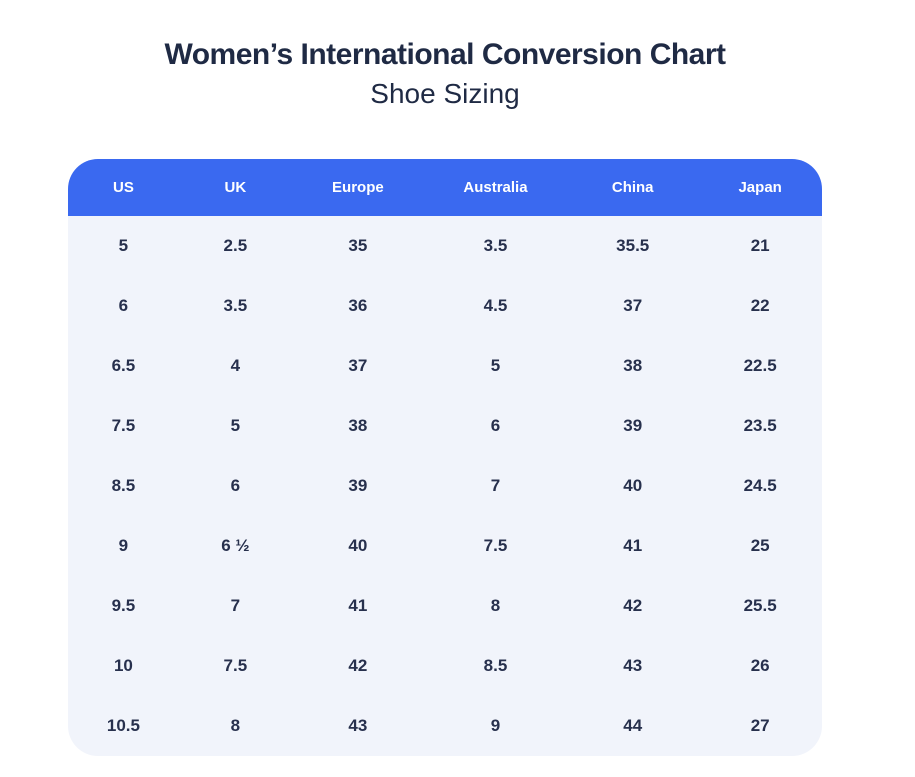  I want to click on page-title: Women’s International Conversion Chart, so click(445, 54).